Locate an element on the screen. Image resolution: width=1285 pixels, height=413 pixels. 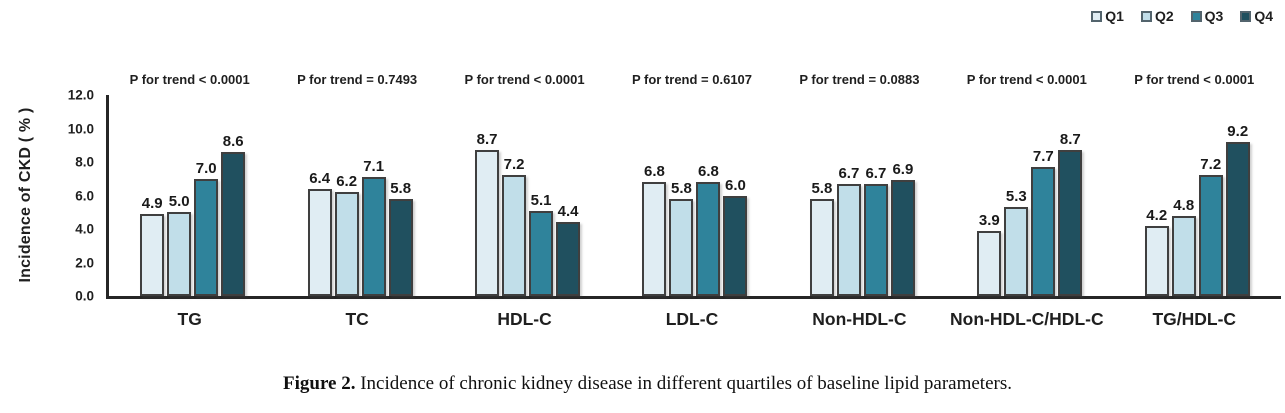
bar-value-label: 6.2 is located at coordinates (347, 182).